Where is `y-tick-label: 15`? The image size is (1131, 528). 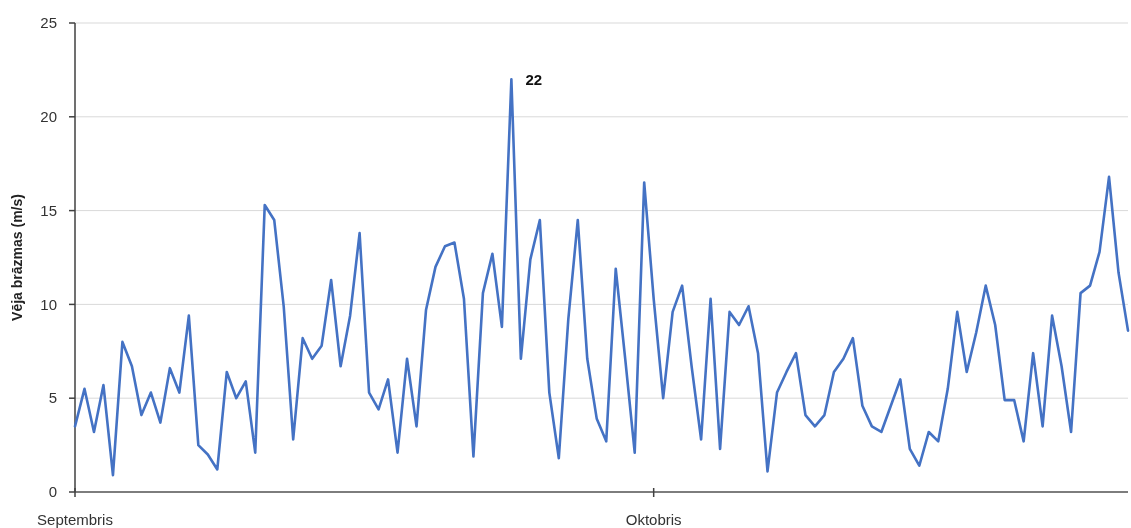
y-tick-label: 15 is located at coordinates (48, 210).